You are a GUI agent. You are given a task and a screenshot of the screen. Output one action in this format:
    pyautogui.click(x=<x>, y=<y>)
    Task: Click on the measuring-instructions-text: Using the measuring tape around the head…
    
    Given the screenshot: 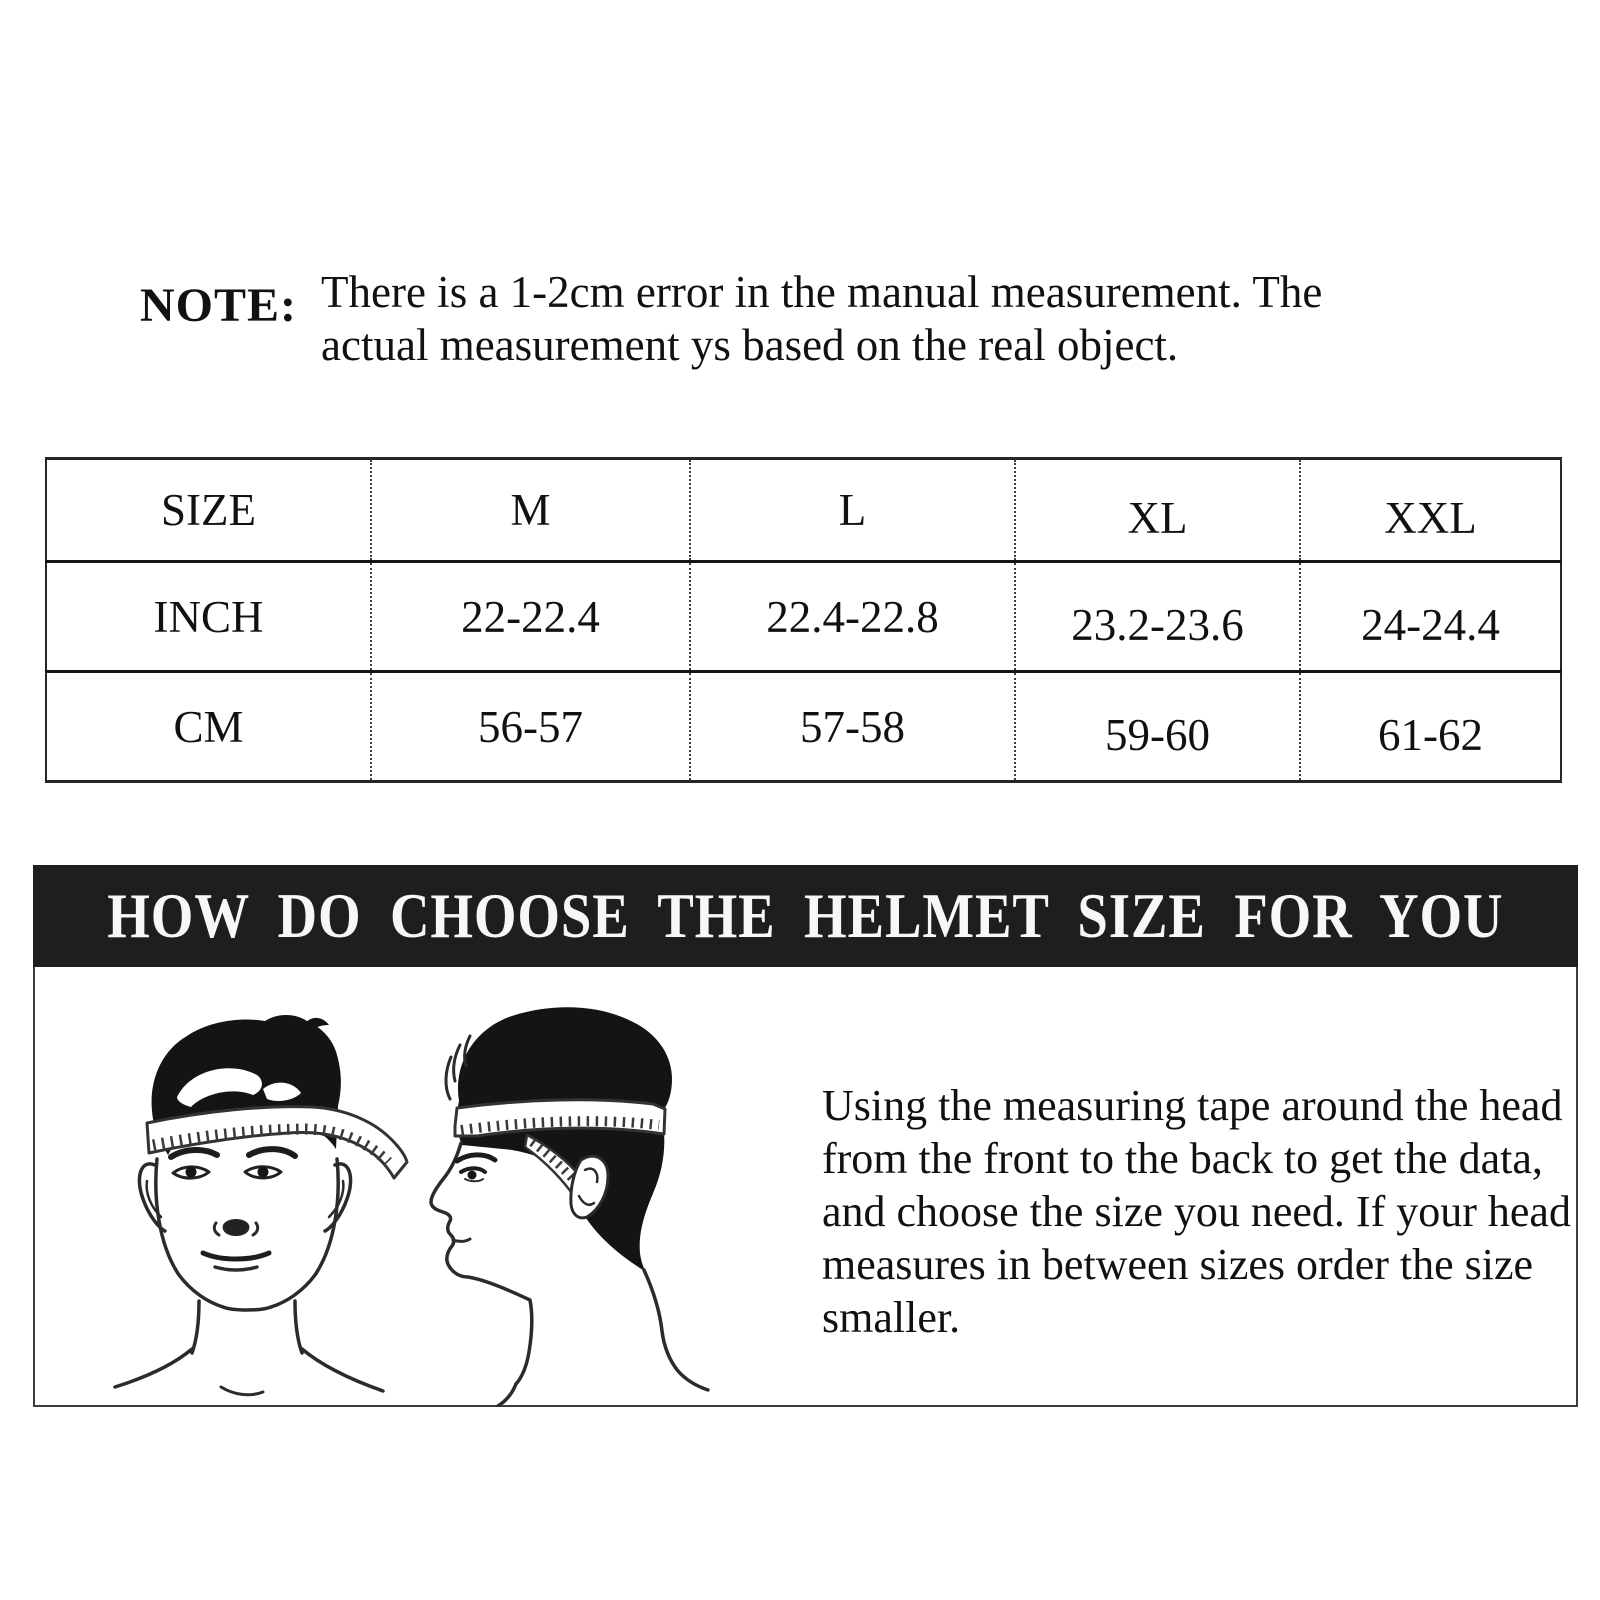 What is the action you would take?
    pyautogui.click(x=1196, y=1211)
    